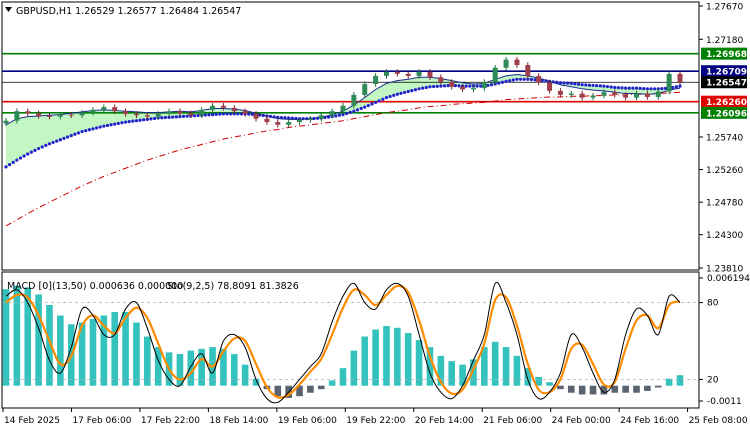 This screenshot has height=430, width=750. Describe the element at coordinates (713, 304) in the screenshot. I see `indicator-tick-label: 80` at that location.